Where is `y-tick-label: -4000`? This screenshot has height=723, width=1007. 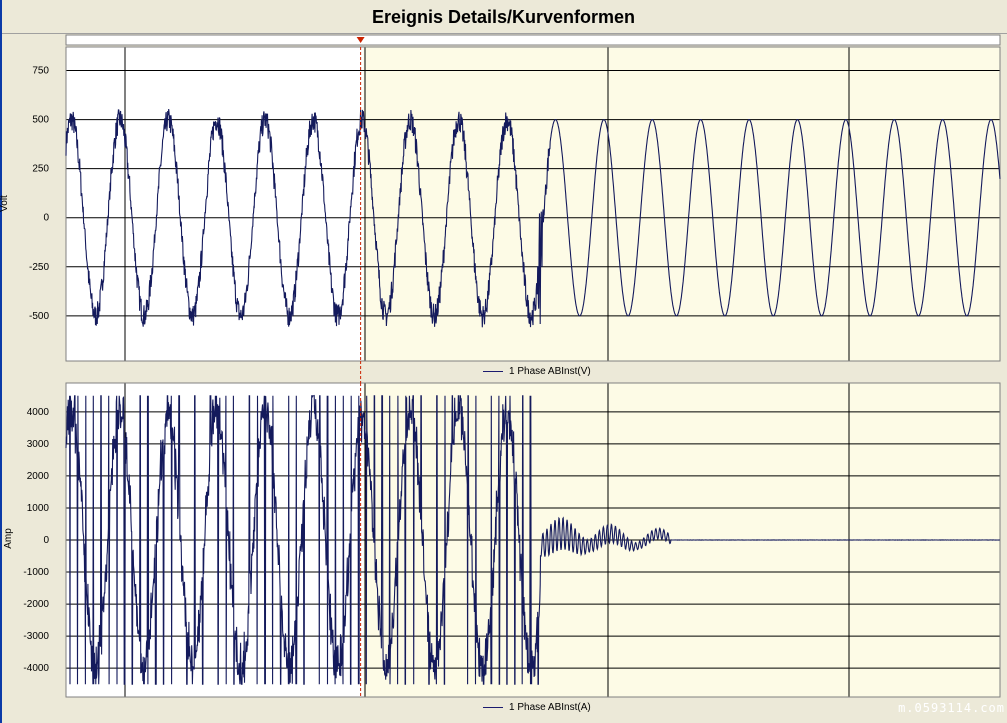
y-tick-label: -4000 is located at coordinates (36, 668).